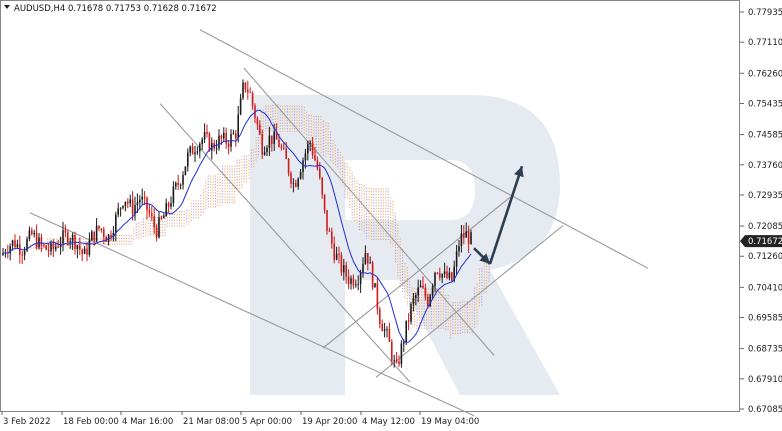 The height and width of the screenshot is (431, 782). Describe the element at coordinates (469, 301) in the screenshot. I see `trend-line-rising-channel-bottom` at that location.